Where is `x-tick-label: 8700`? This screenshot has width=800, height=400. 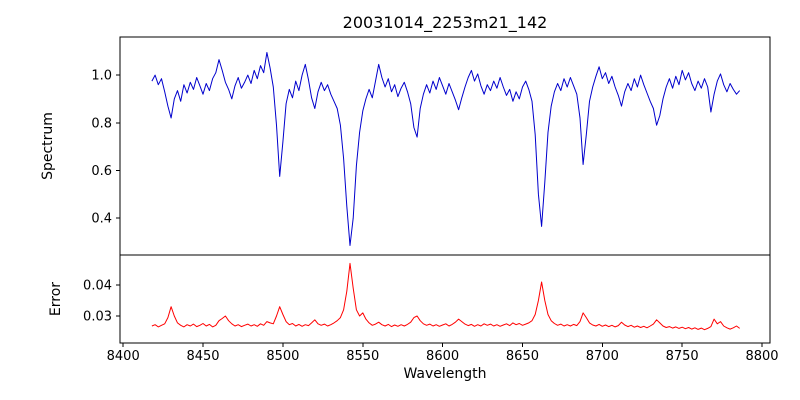
x-tick-label: 8700 is located at coordinates (602, 356).